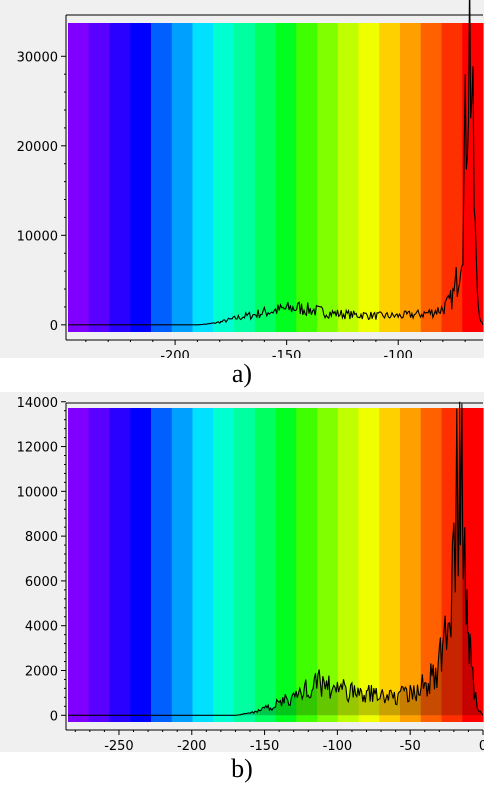  I want to click on y-tick-label: 6000, so click(41, 582).